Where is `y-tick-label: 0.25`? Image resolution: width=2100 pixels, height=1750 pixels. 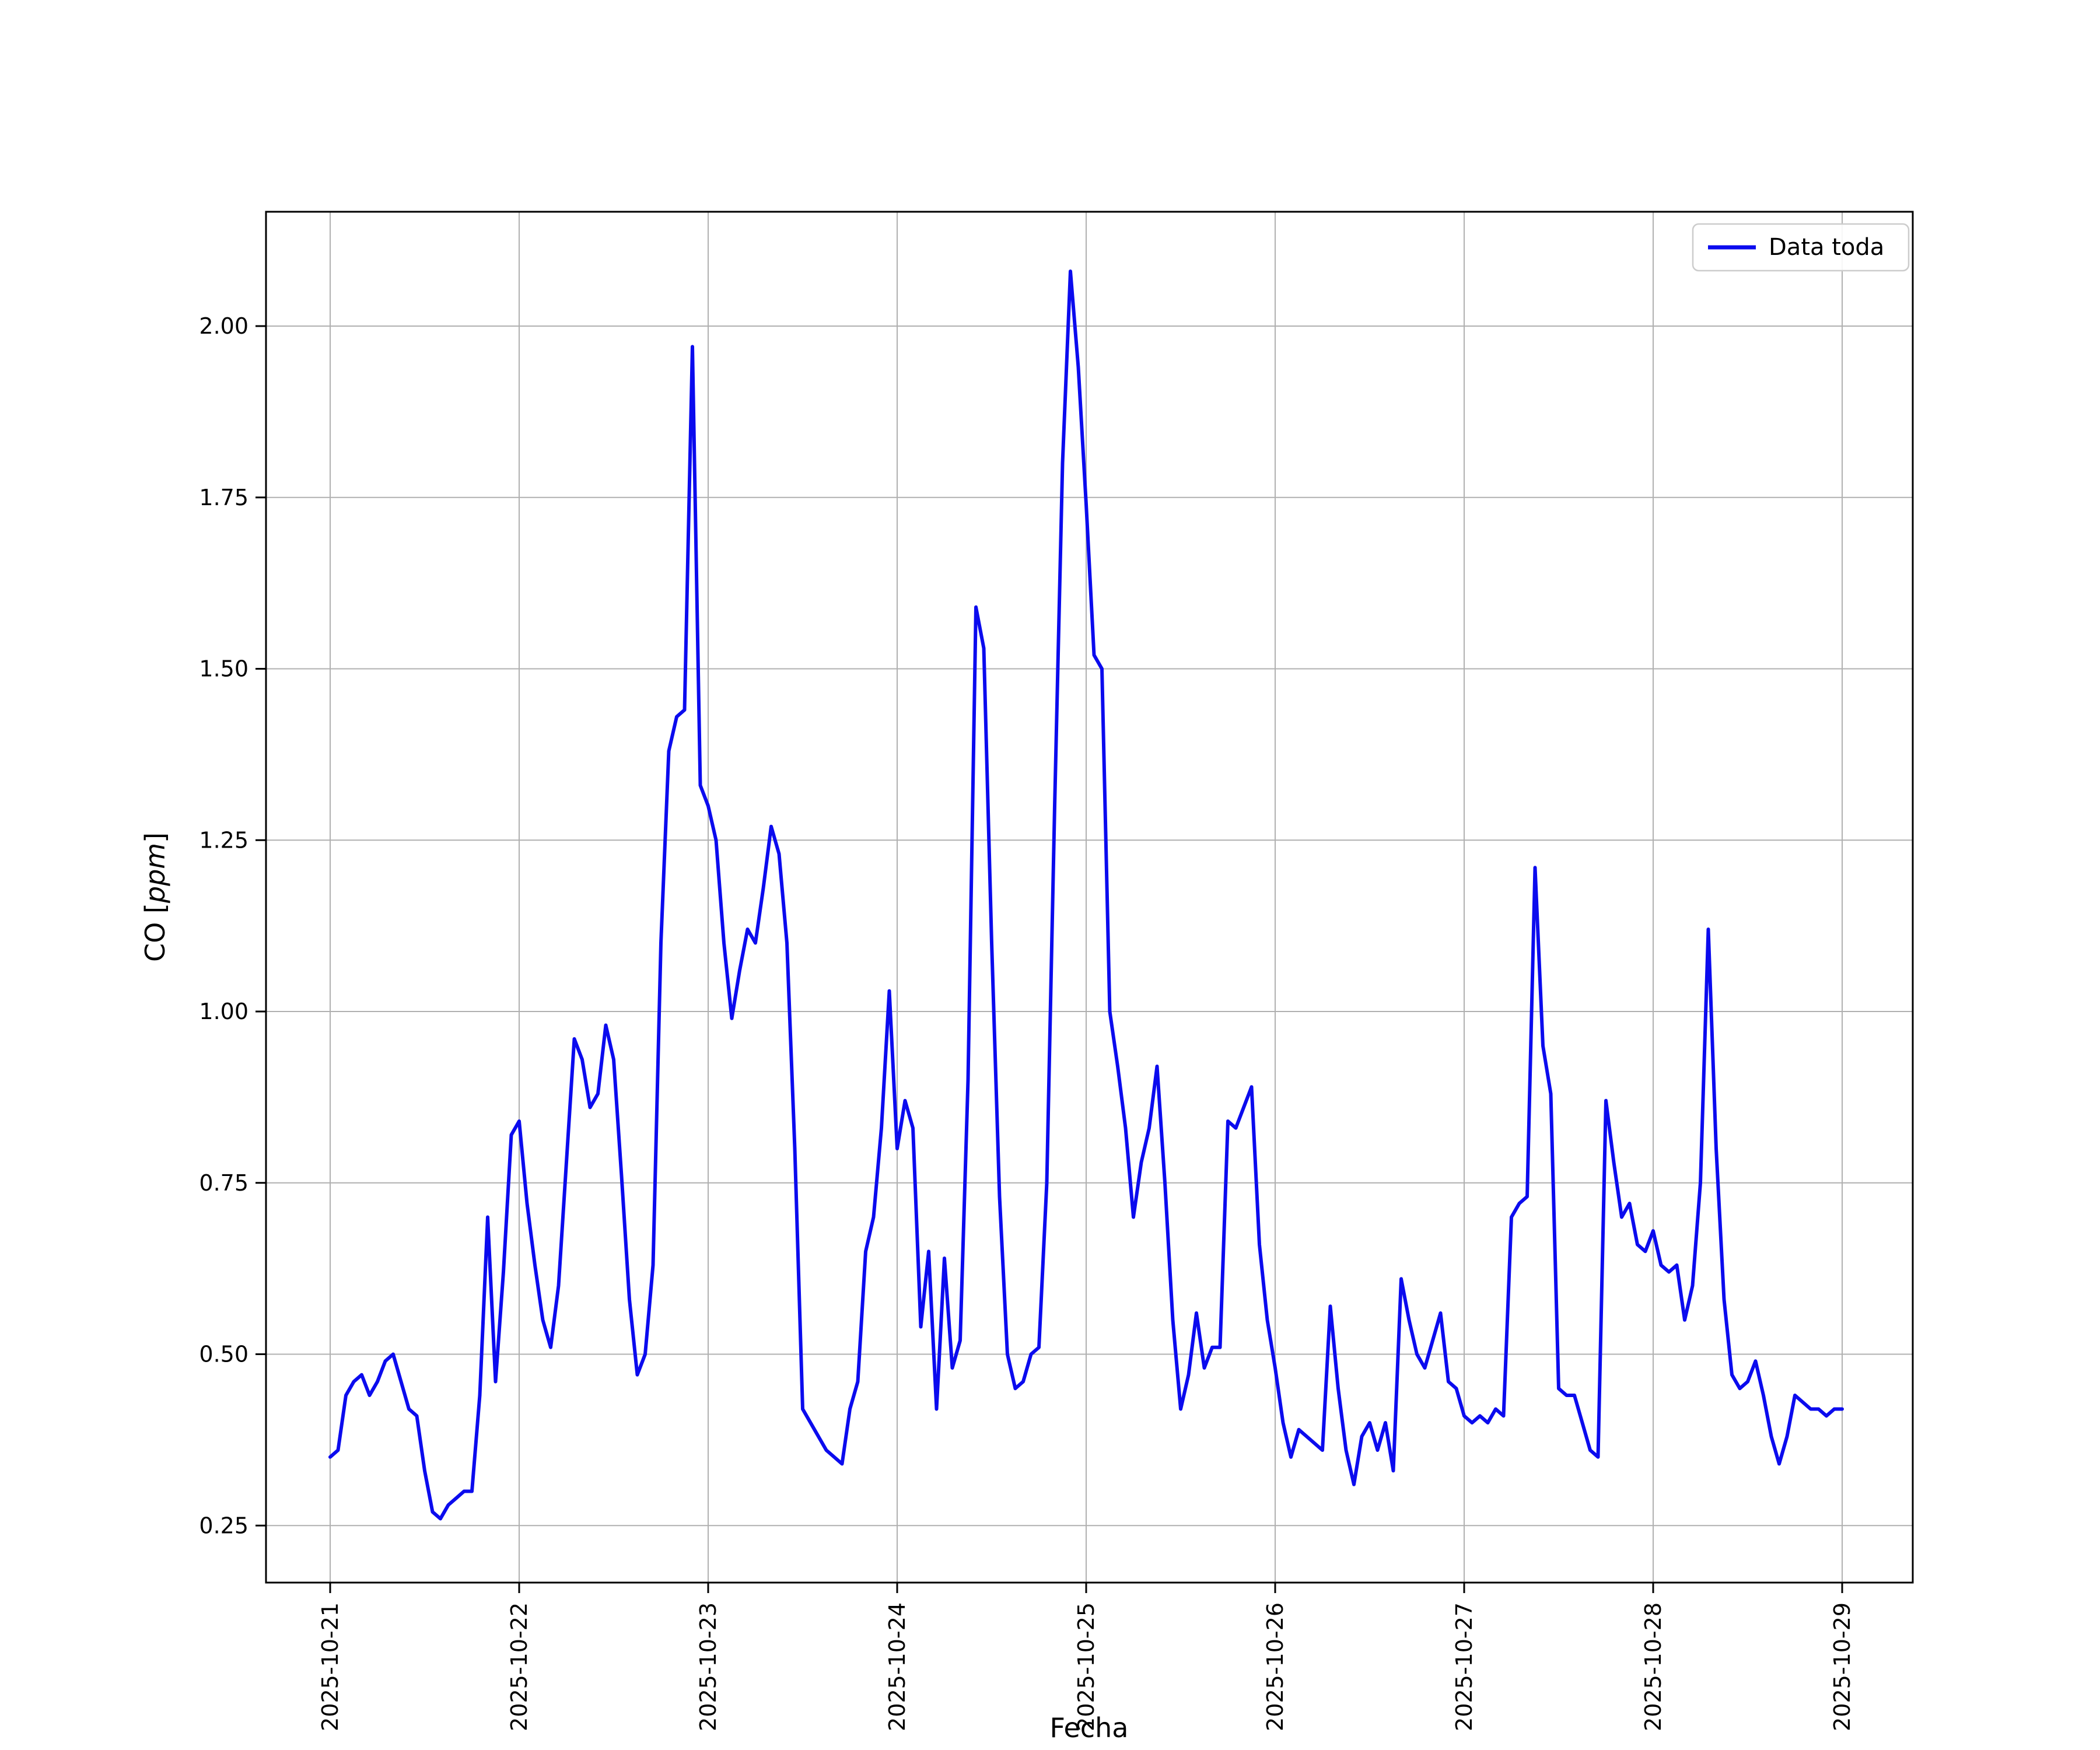
y-tick-label: 0.25 is located at coordinates (224, 1525).